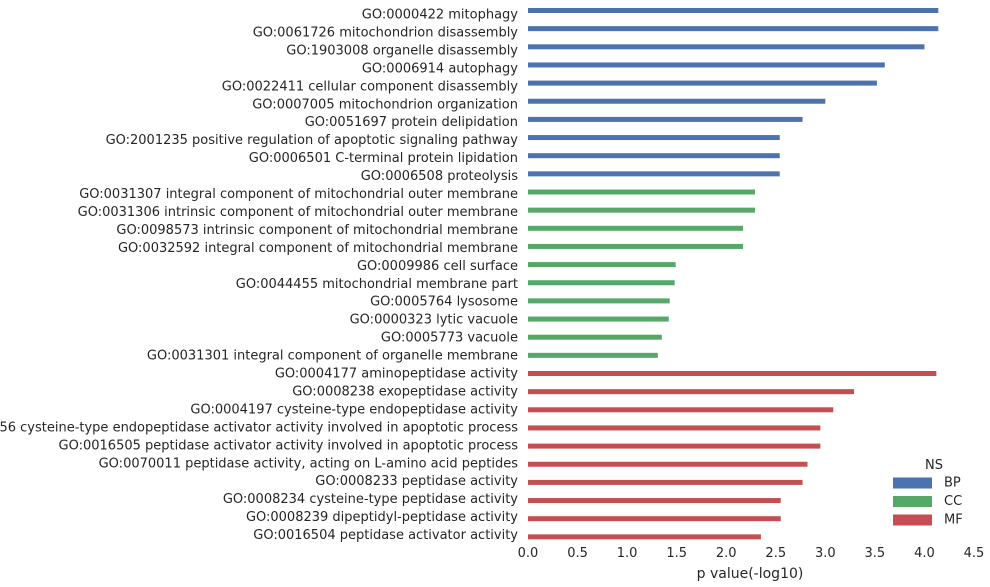 This screenshot has height=587, width=990. Describe the element at coordinates (377, 284) in the screenshot. I see `category-label: GO:0044455 mitochondrial membrane part` at that location.